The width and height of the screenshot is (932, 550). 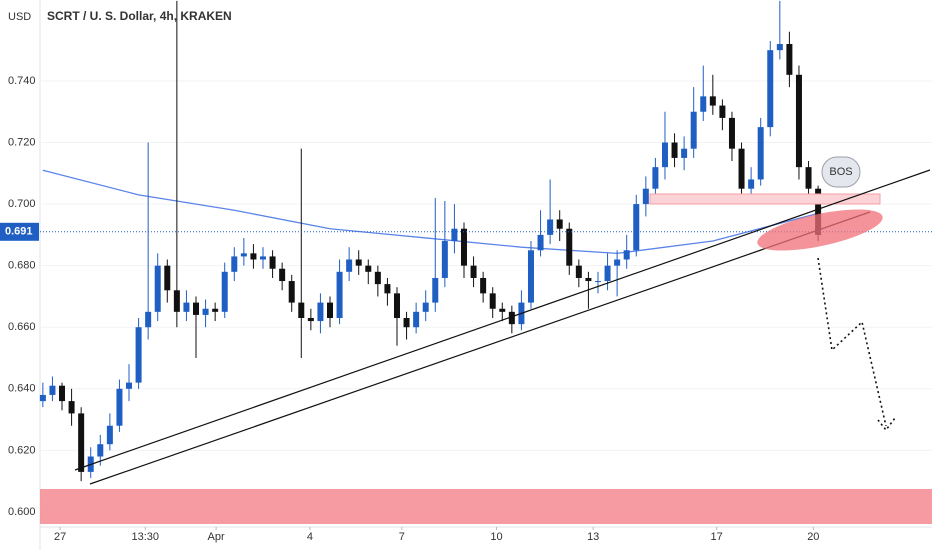 I want to click on y-tick-label: 0.700, so click(x=22, y=204).